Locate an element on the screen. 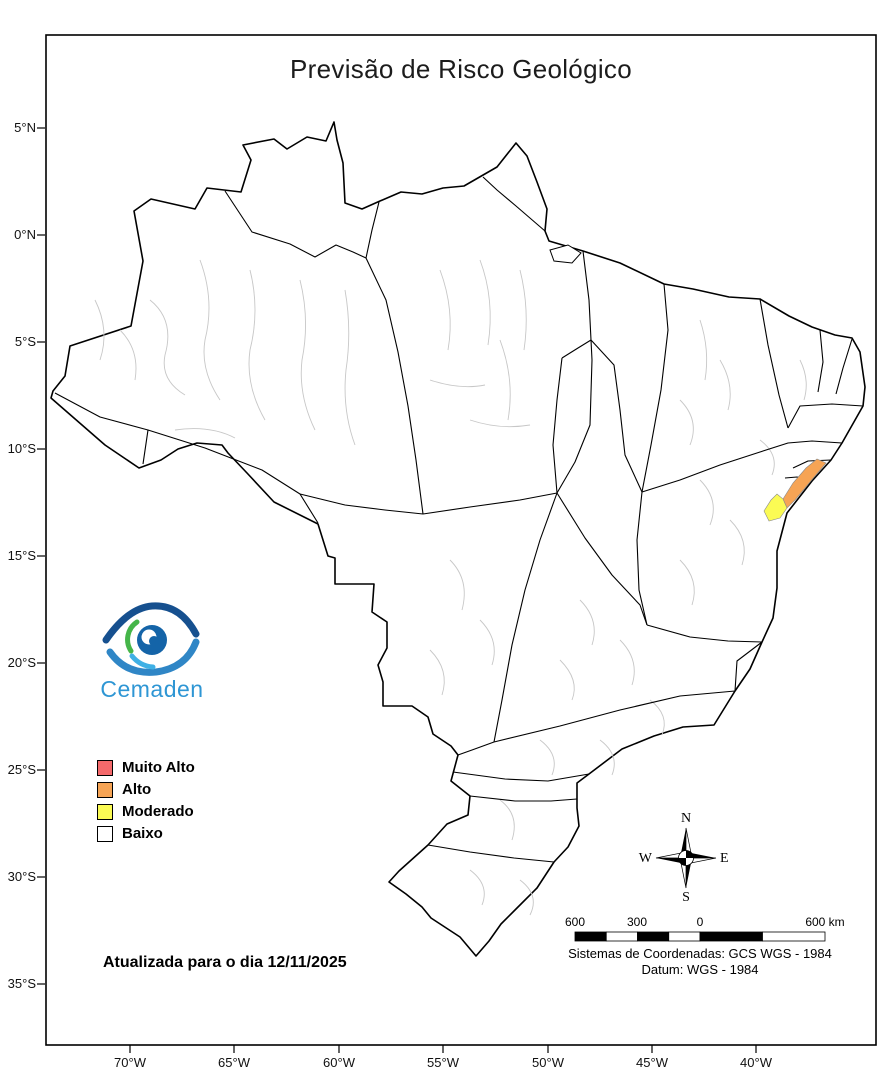 The image size is (881, 1080). compass-east-label: E is located at coordinates (724, 858).